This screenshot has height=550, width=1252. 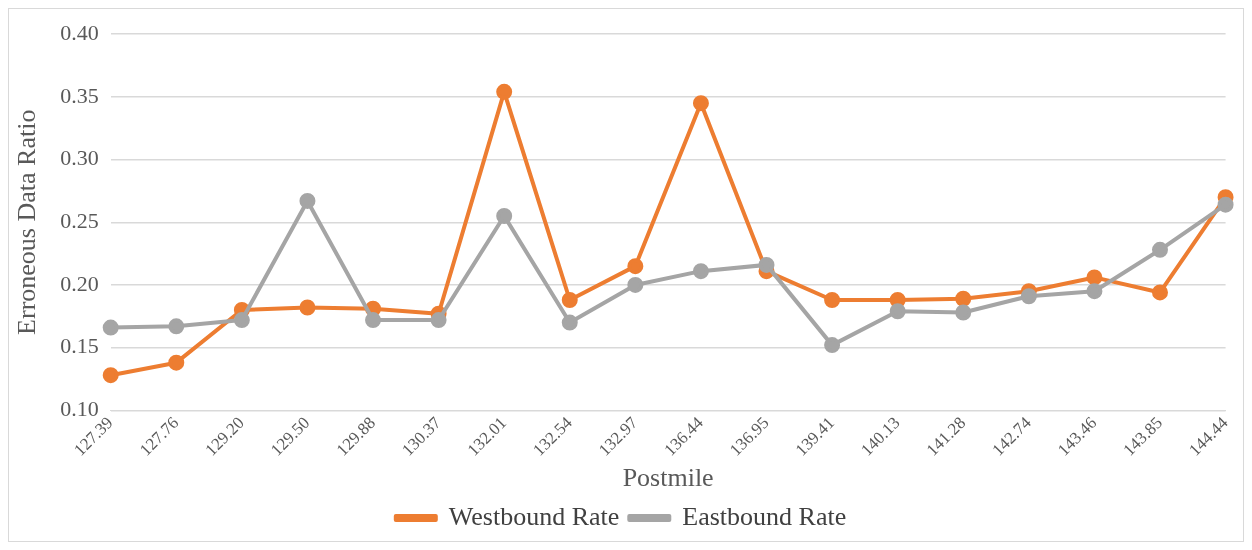 I want to click on legend-label: Eastbound Rate, so click(x=764, y=516).